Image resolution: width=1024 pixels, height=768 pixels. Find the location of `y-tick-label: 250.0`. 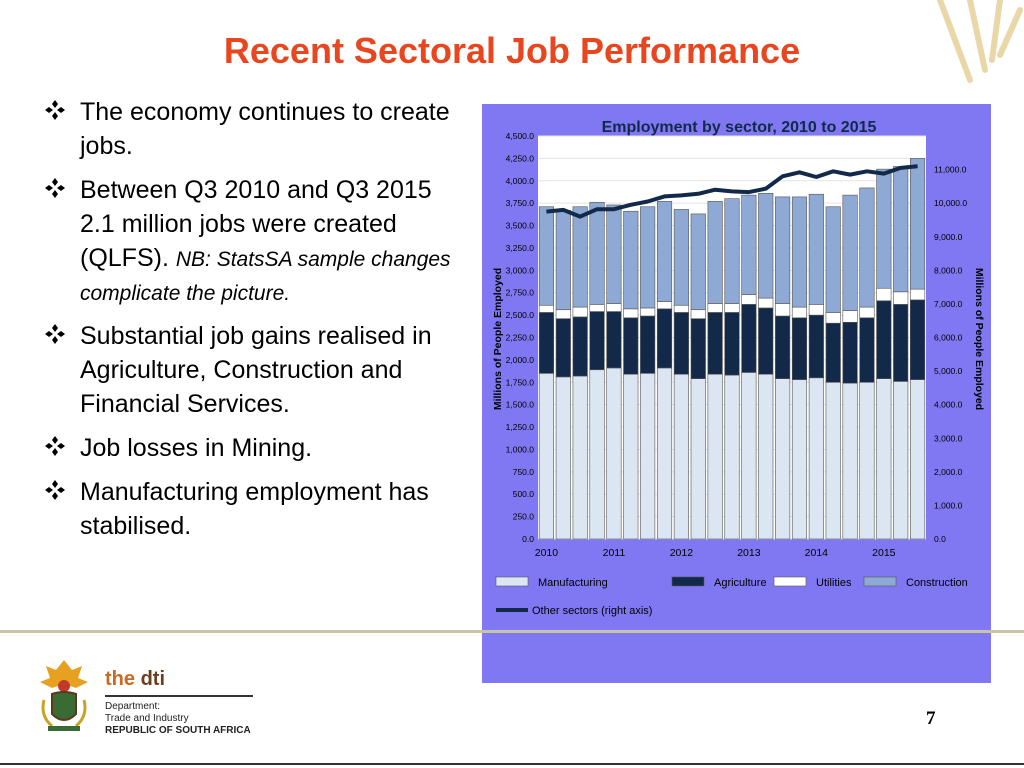

y-tick-label: 250.0 is located at coordinates (524, 517).